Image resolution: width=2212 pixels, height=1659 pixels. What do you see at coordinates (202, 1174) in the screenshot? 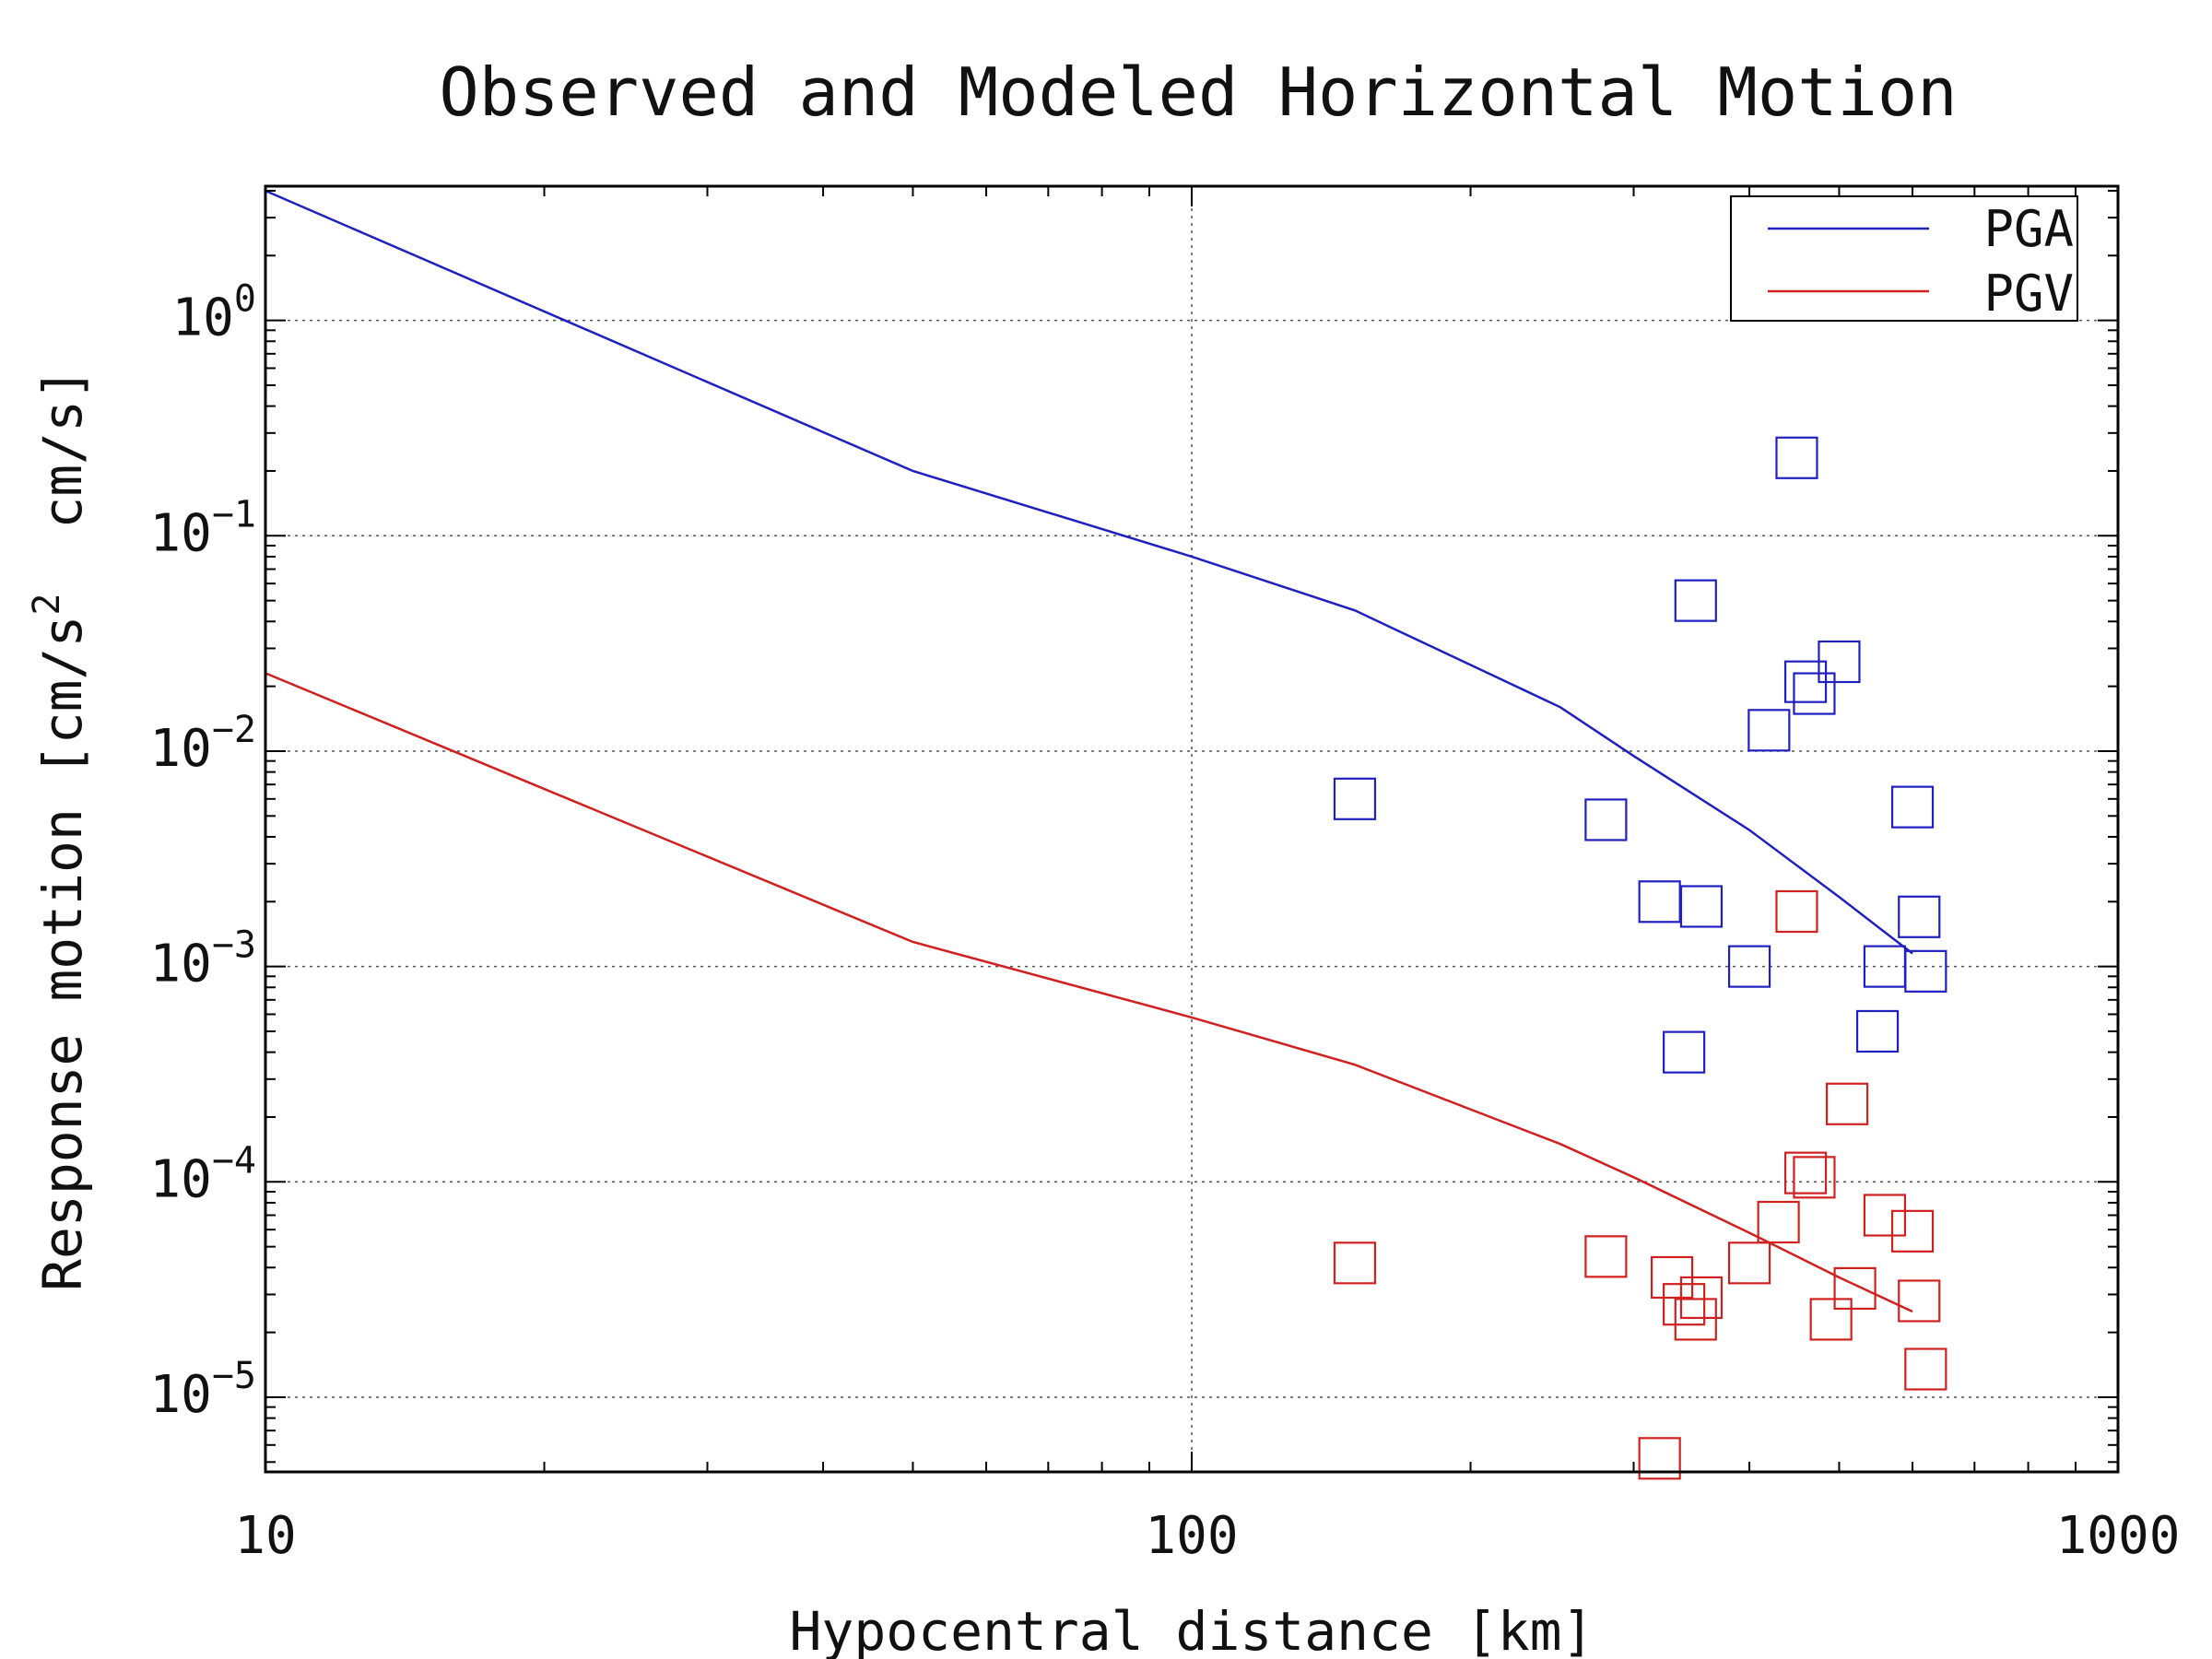
I see `y-tick-label: 10⁻⁴` at bounding box center [202, 1174].